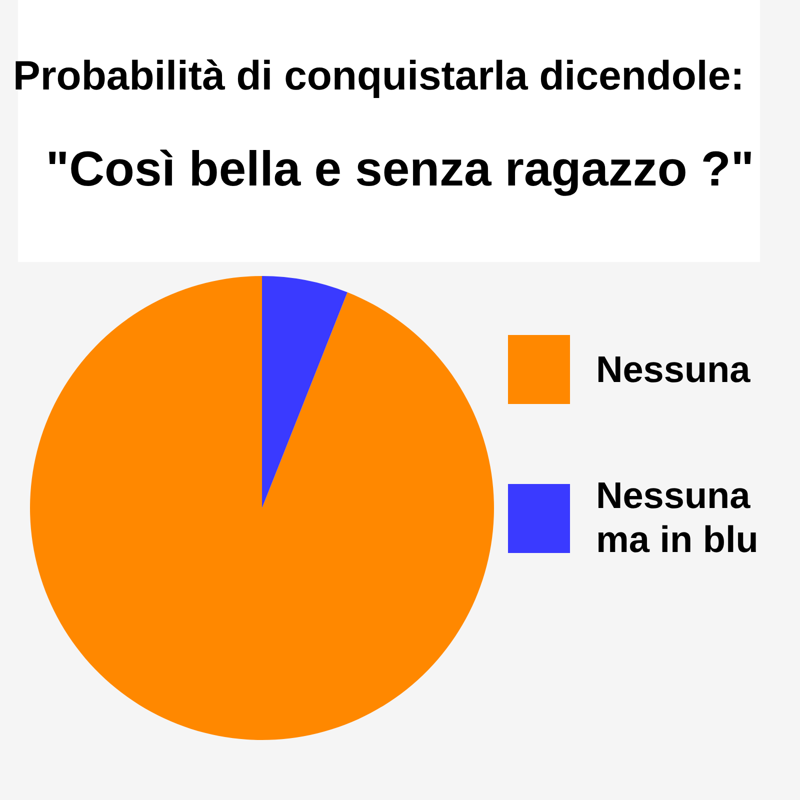  Describe the element at coordinates (378, 75) in the screenshot. I see `chart-title: Probabilità di conquistarla dicendole:` at that location.